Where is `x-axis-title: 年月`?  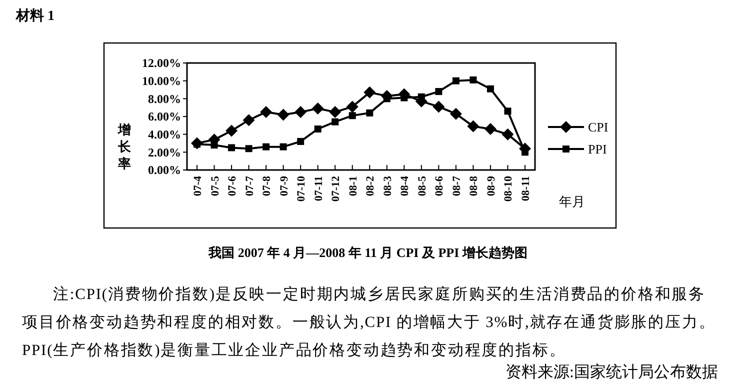 x-axis-title: 年月 is located at coordinates (572, 201).